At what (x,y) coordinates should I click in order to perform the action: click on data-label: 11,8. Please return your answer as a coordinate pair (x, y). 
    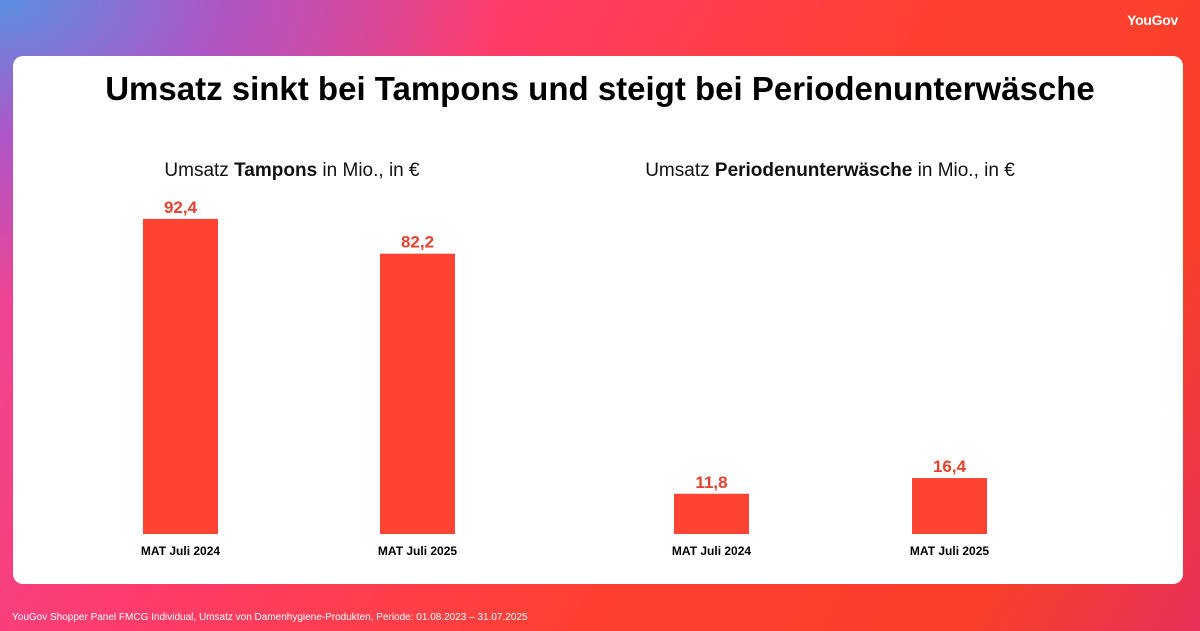
    Looking at the image, I should click on (711, 482).